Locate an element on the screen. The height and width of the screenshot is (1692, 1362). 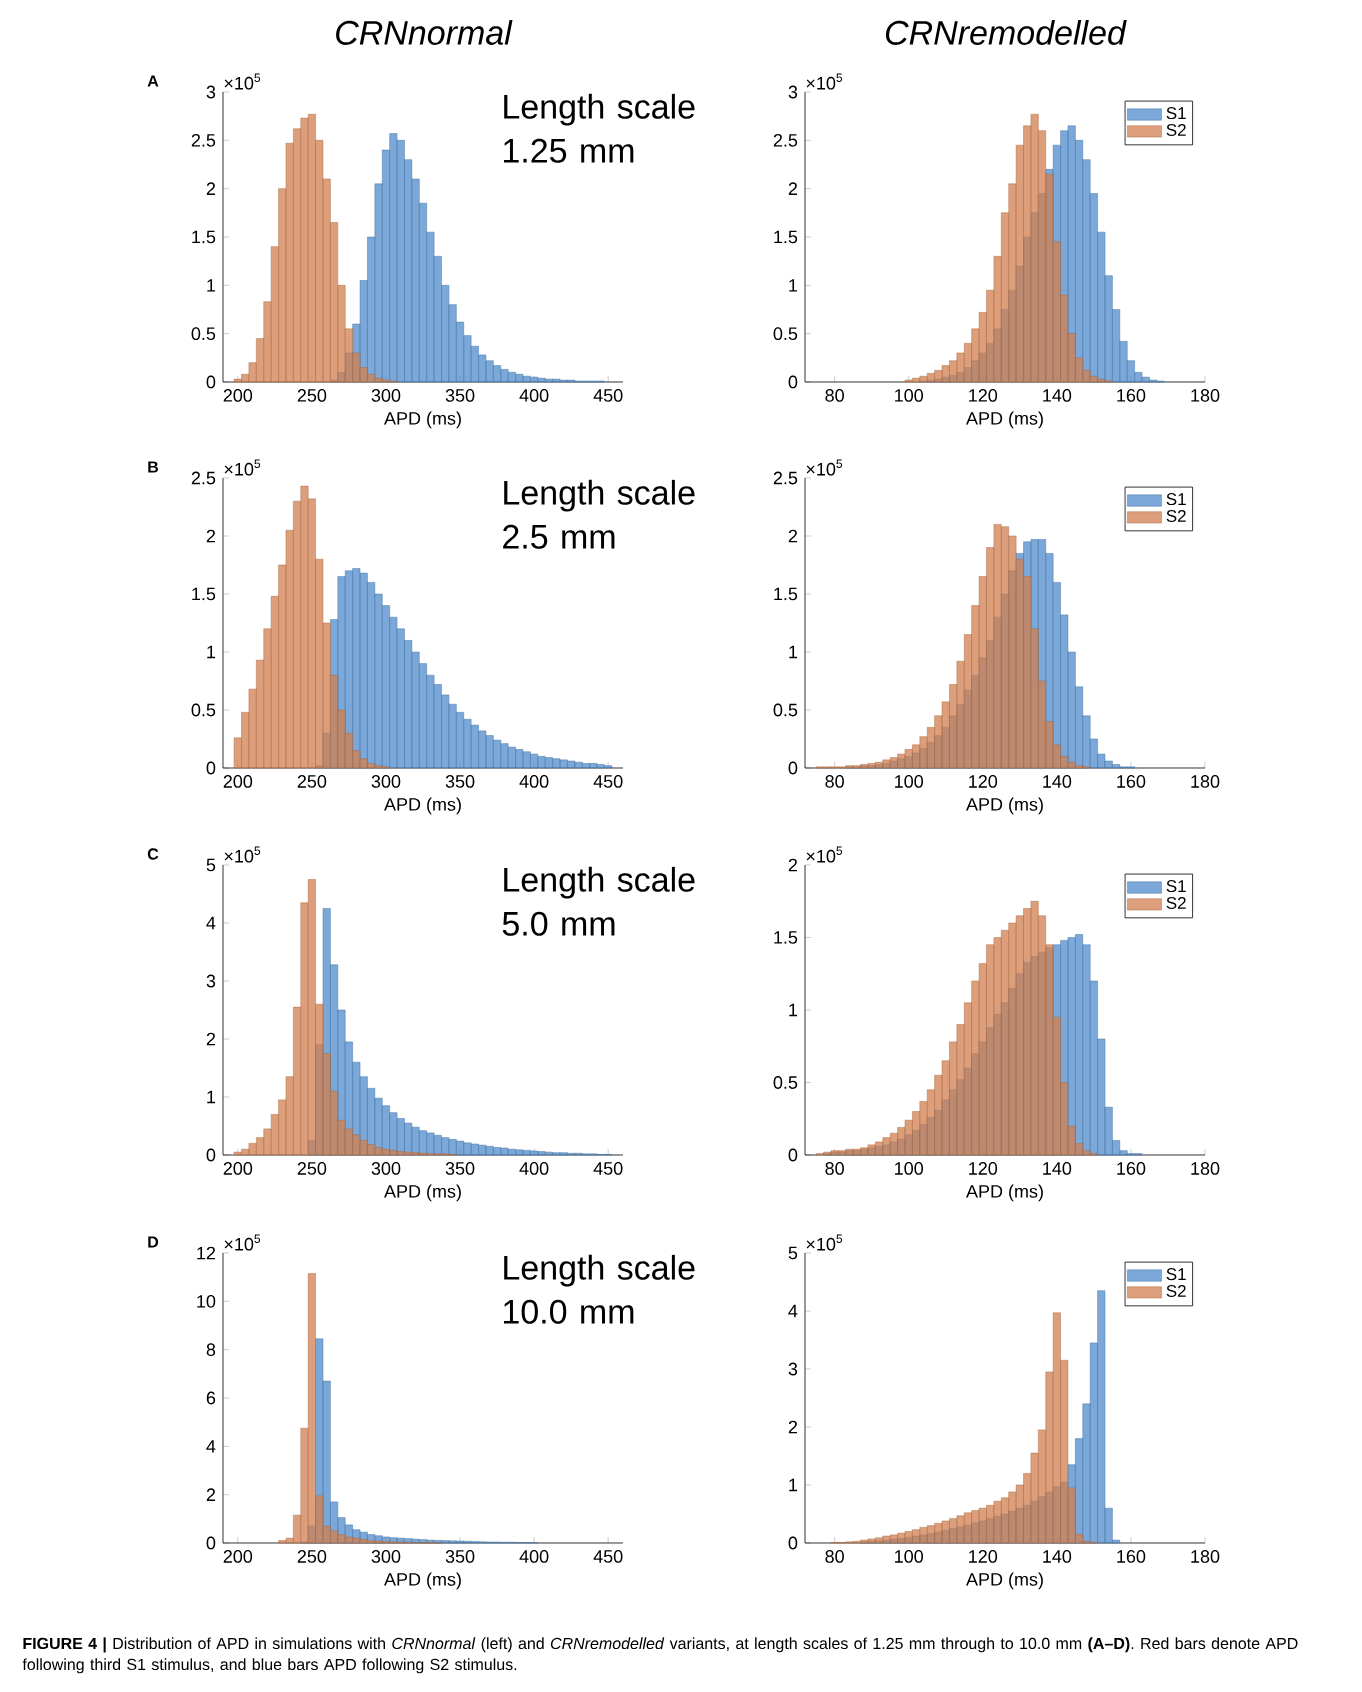
y-tick-label: 8 is located at coordinates (211, 1350).